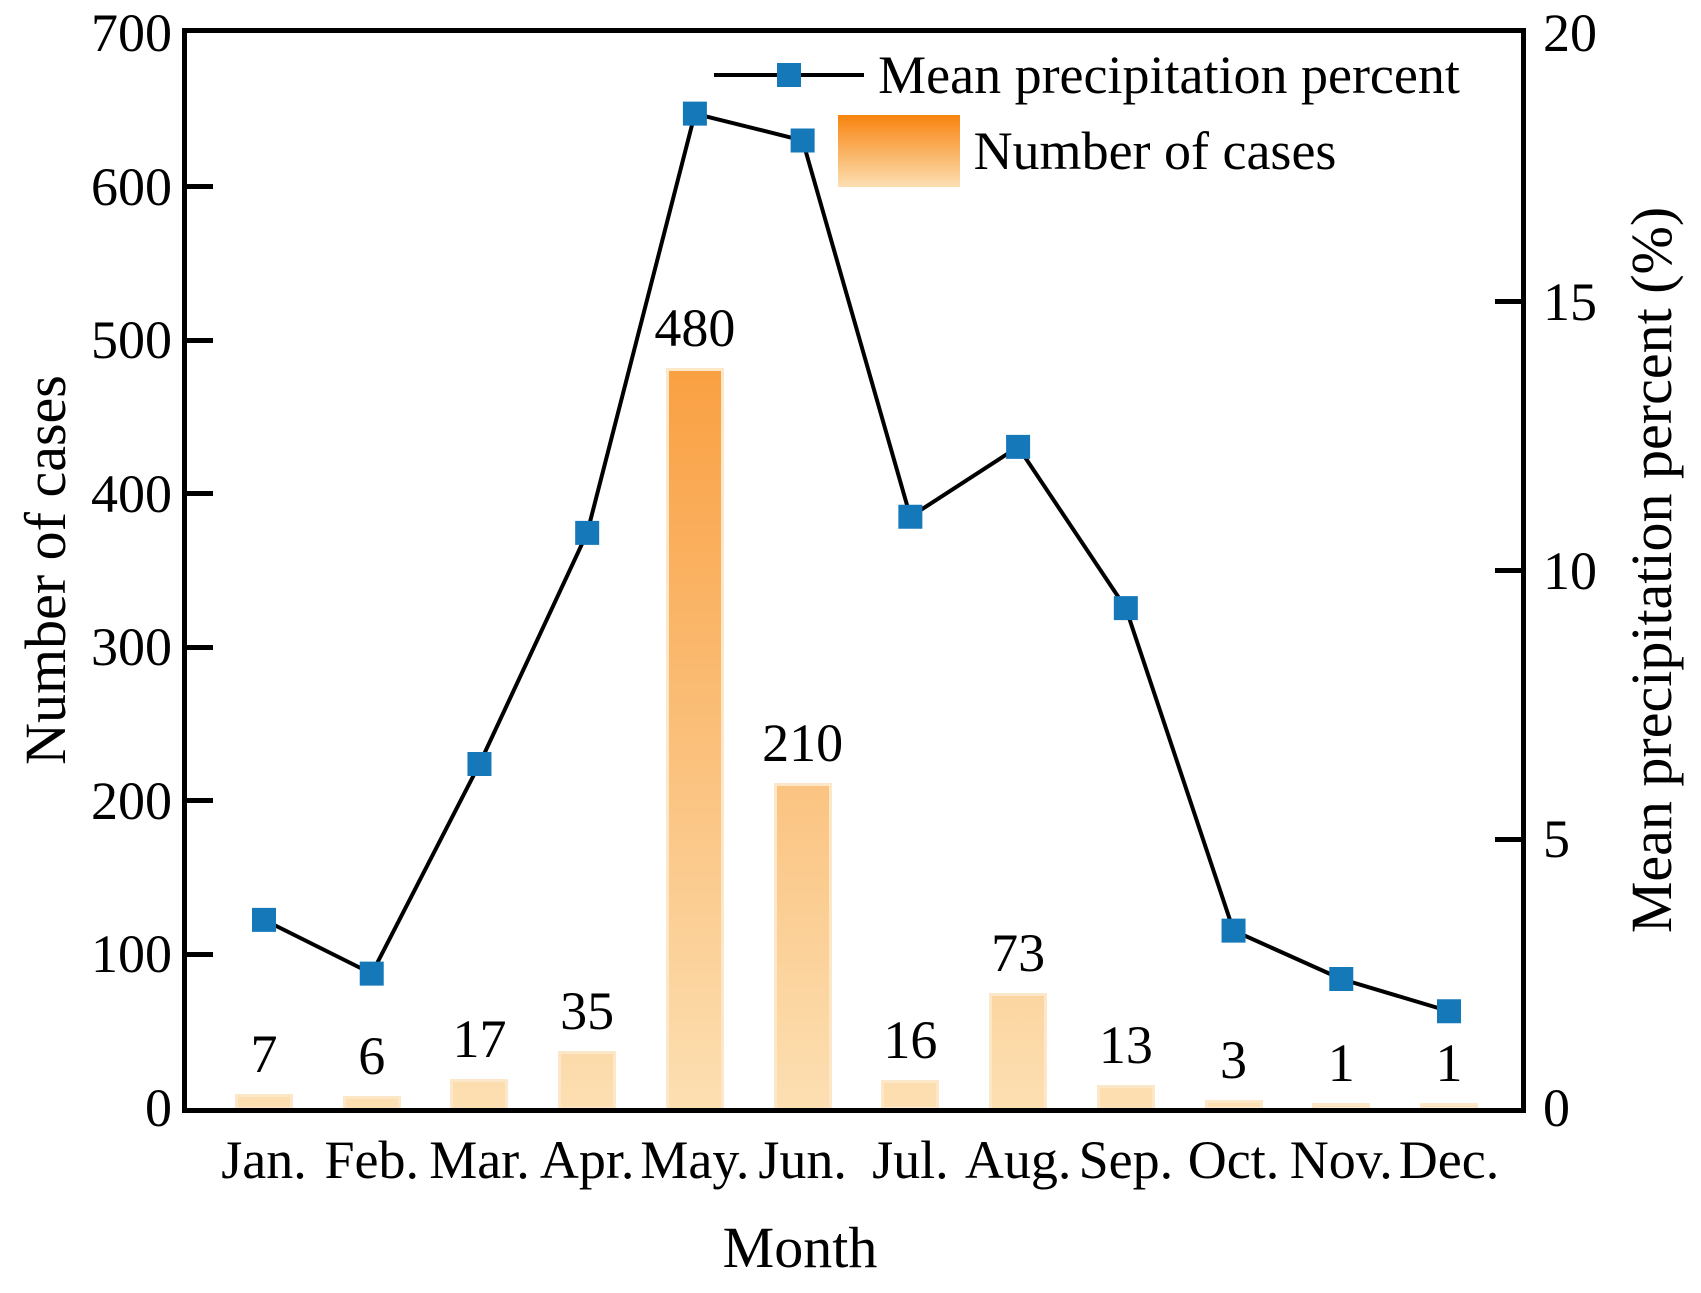 The image size is (1701, 1293). Describe the element at coordinates (1570, 301) in the screenshot. I see `y-tick-label-right: 15` at that location.